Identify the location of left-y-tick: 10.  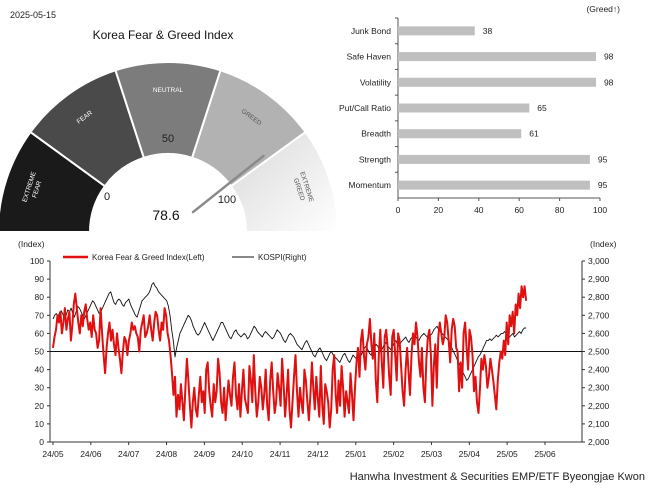
(40, 424).